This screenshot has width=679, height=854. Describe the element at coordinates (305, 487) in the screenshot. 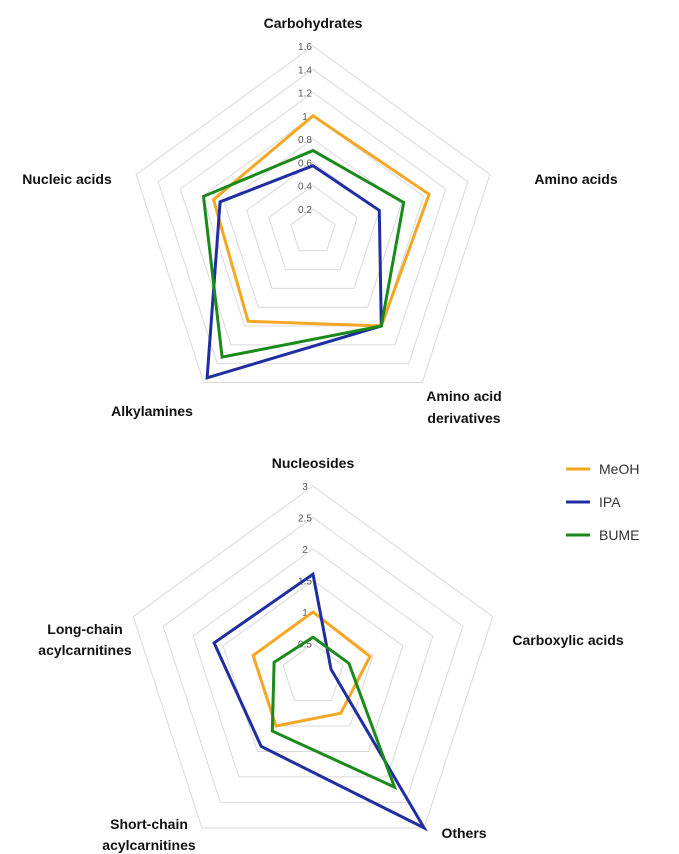

I see `tick-label: 3` at that location.